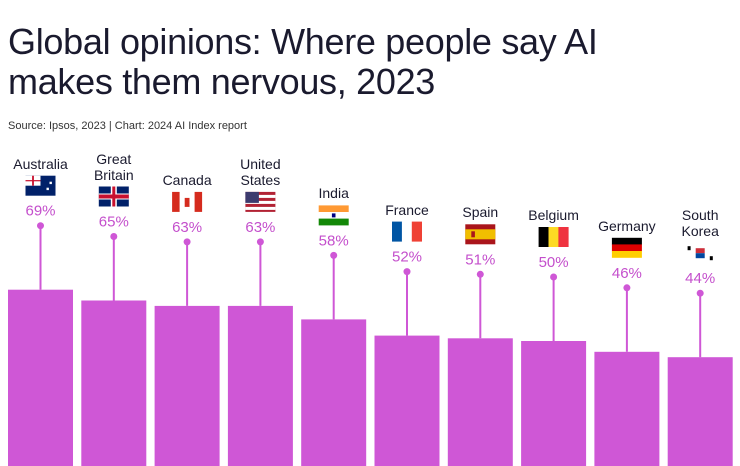 The image size is (740, 466). What do you see at coordinates (554, 262) in the screenshot?
I see `value-label: 50%` at bounding box center [554, 262].